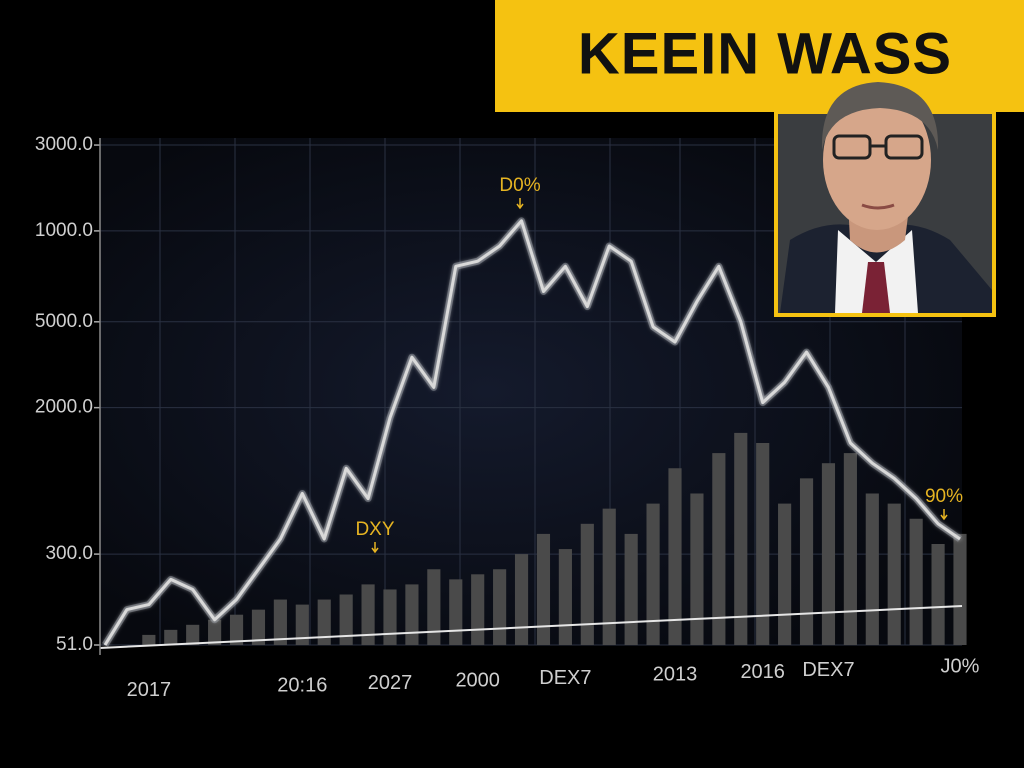 The image size is (1024, 768). Describe the element at coordinates (960, 666) in the screenshot. I see `x-tick-label: J0%` at that location.